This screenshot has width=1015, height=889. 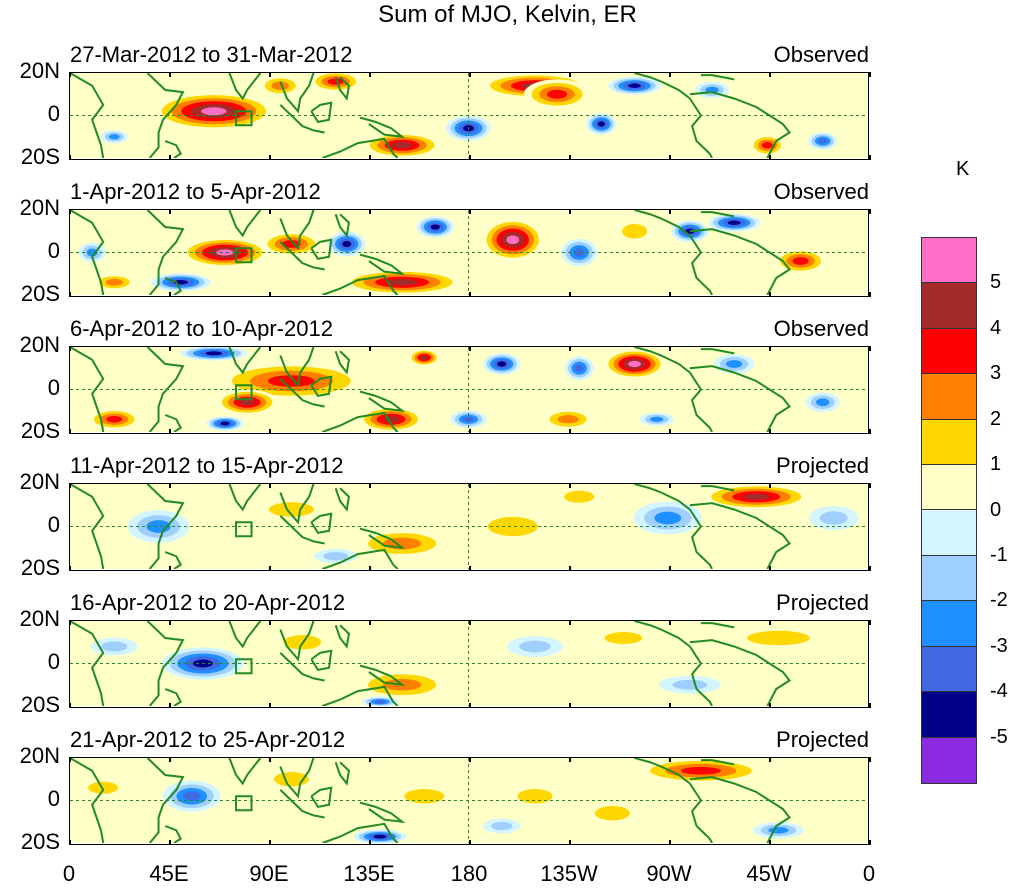 I want to click on map-plot-area, so click(x=469, y=801).